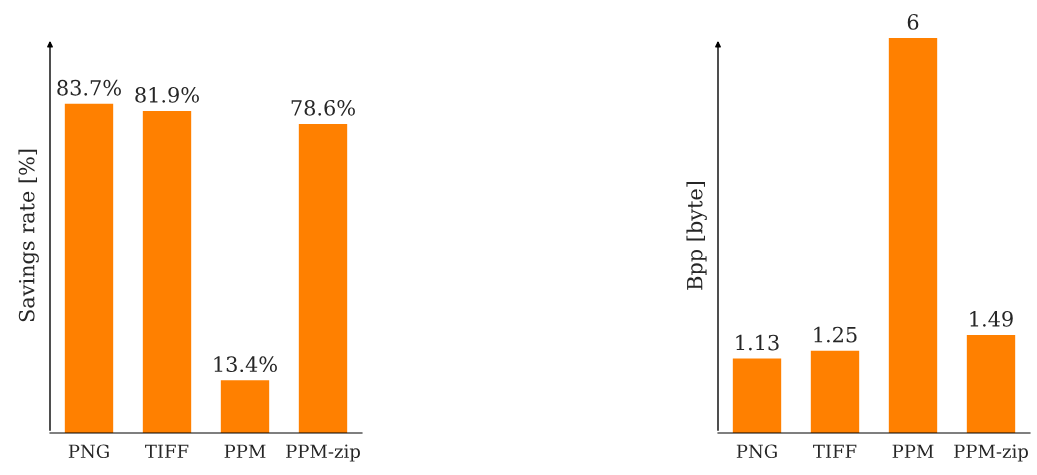 This screenshot has width=1037, height=475. Describe the element at coordinates (245, 364) in the screenshot. I see `data-label: 13.4%` at that location.